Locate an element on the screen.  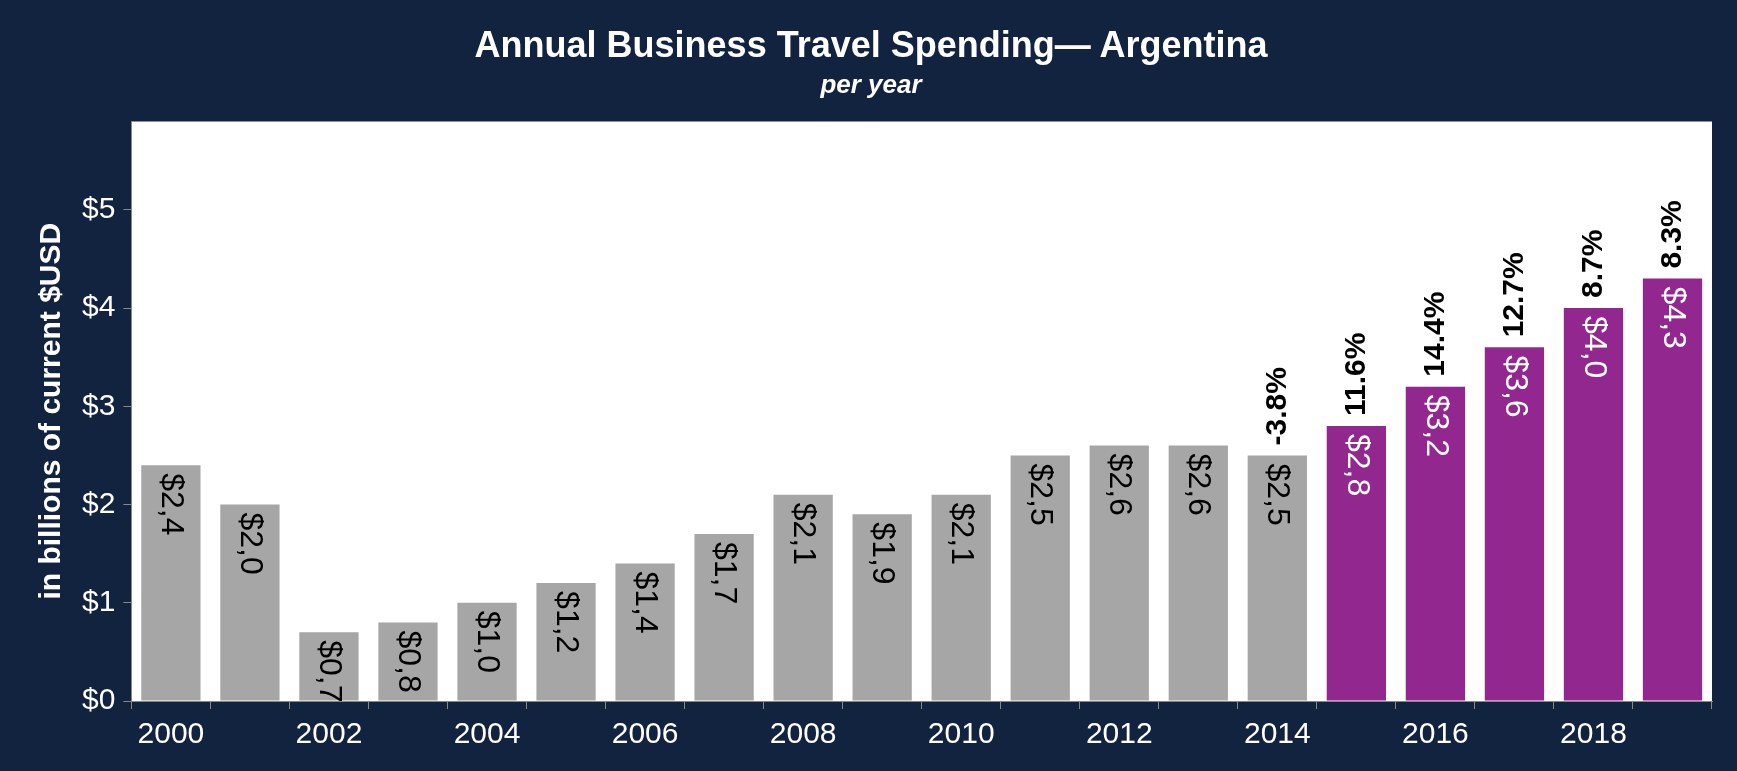
y-tick-label: $5 is located at coordinates (98, 208).